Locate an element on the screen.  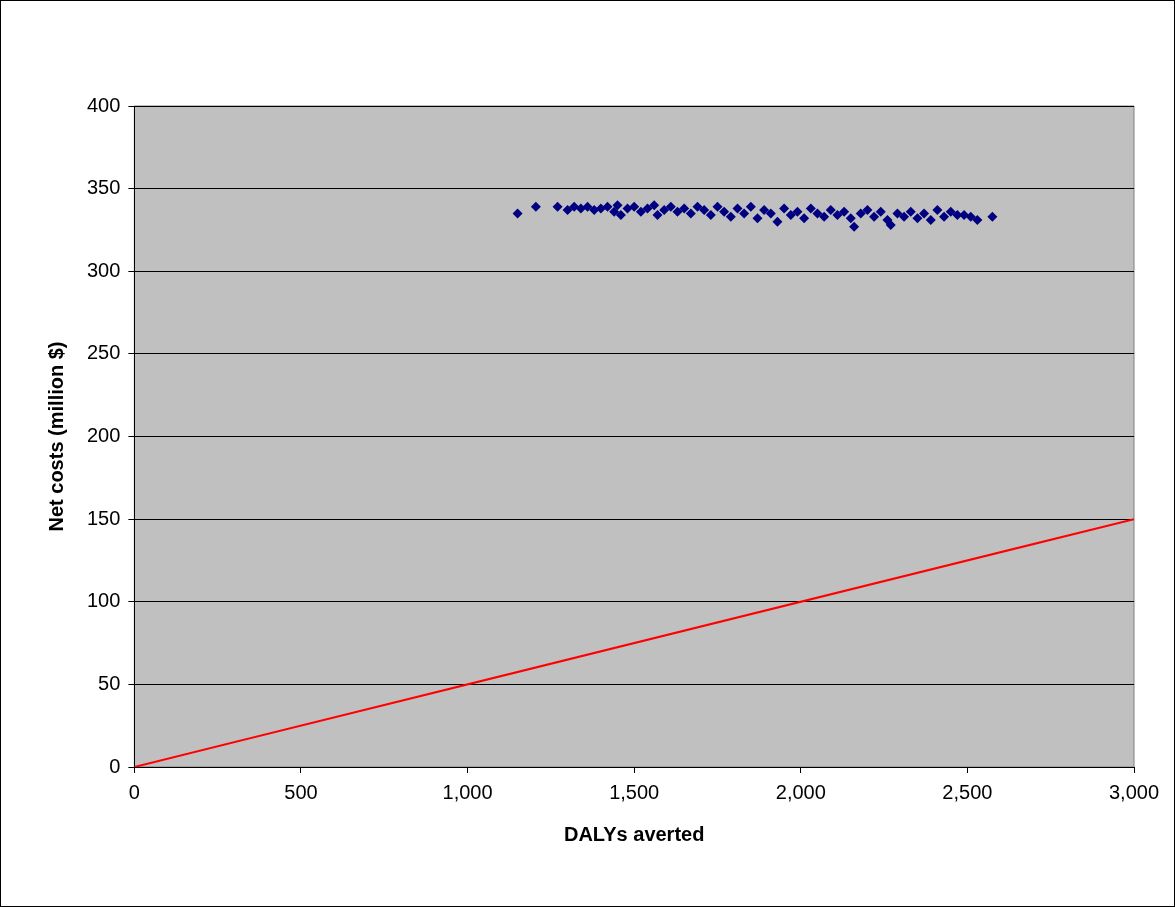
y-axis-title: Net costs (million $) is located at coordinates (55, 436).